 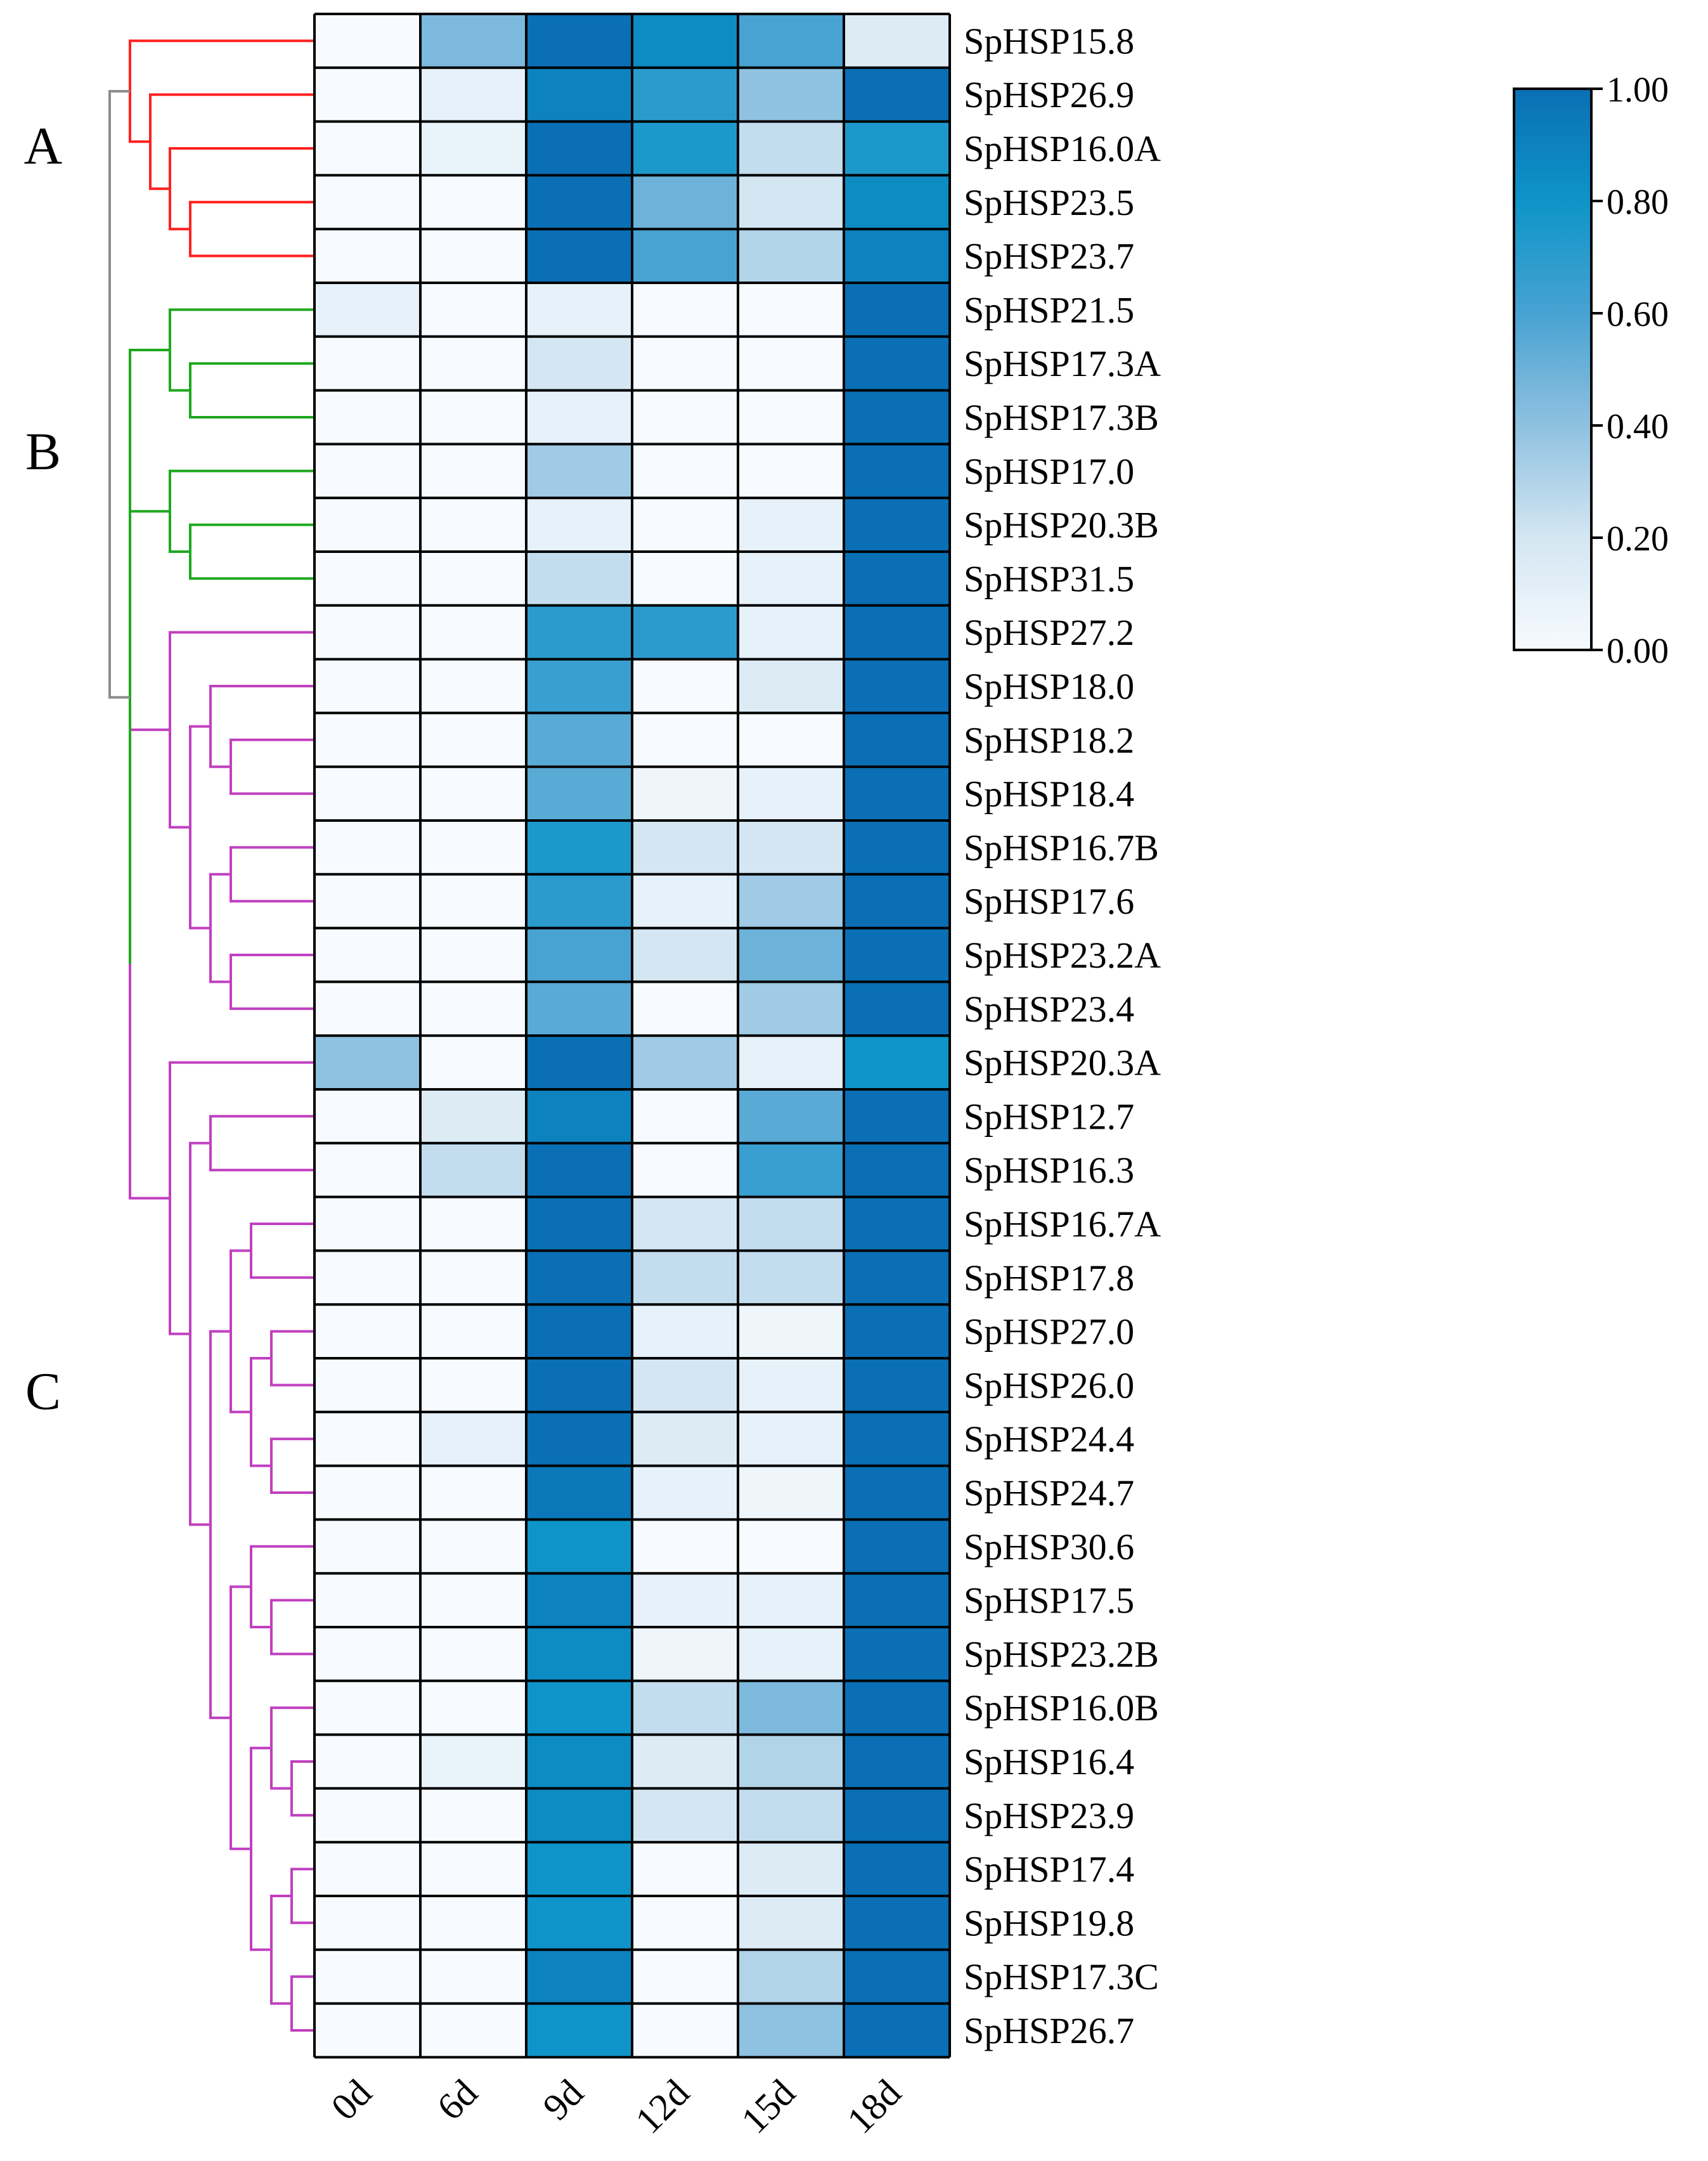 What do you see at coordinates (1061, 1654) in the screenshot?
I see `row-label: SpHSP23.2B` at bounding box center [1061, 1654].